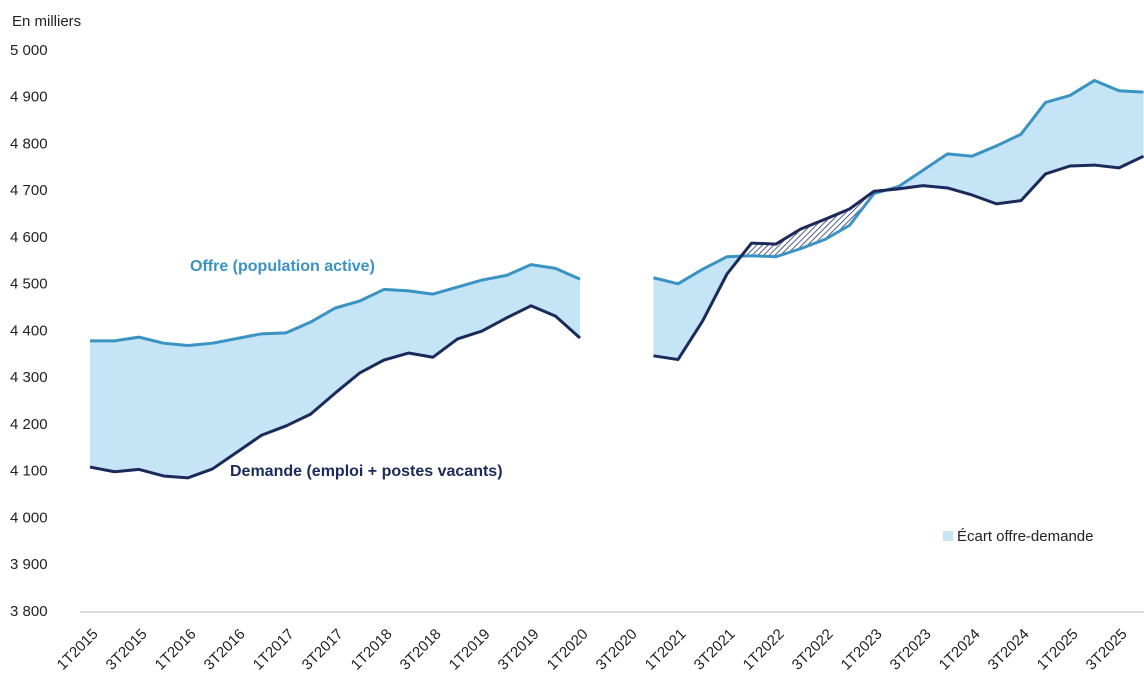 The height and width of the screenshot is (679, 1144). What do you see at coordinates (29, 424) in the screenshot?
I see `y-tick-label: 4 200` at bounding box center [29, 424].